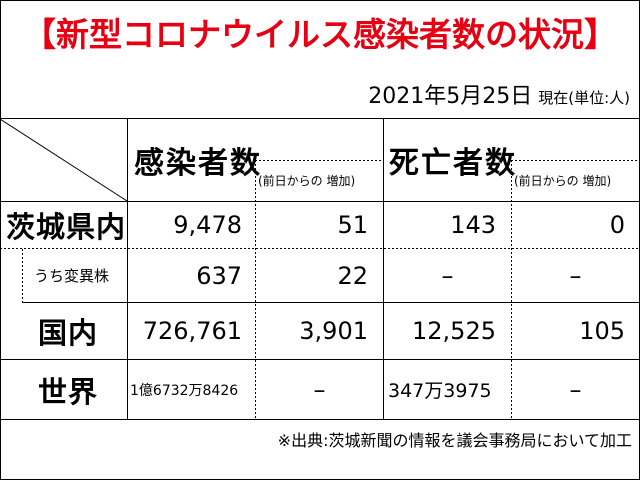 The image size is (640, 480). What do you see at coordinates (333, 331) in the screenshot?
I see `japan-cases-increase: 3,901` at bounding box center [333, 331].